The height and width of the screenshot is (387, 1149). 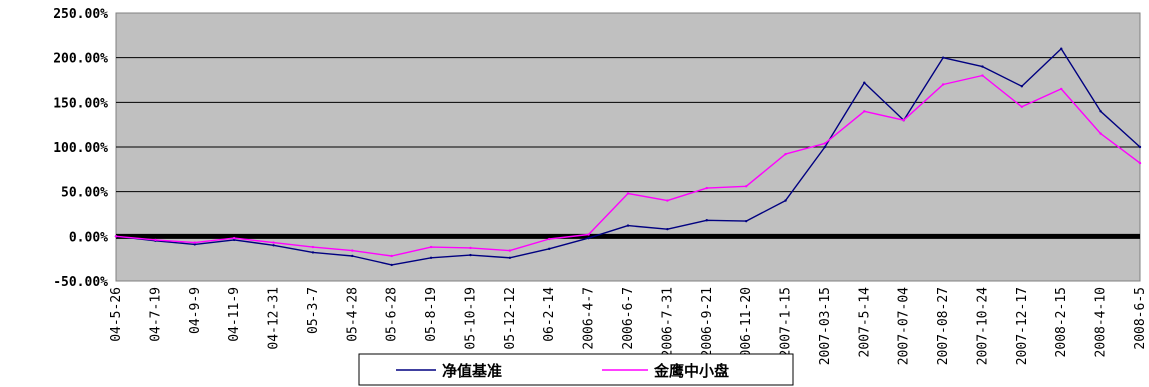 I want to click on x-tick-label: 04-7-19, so click(x=155, y=314).